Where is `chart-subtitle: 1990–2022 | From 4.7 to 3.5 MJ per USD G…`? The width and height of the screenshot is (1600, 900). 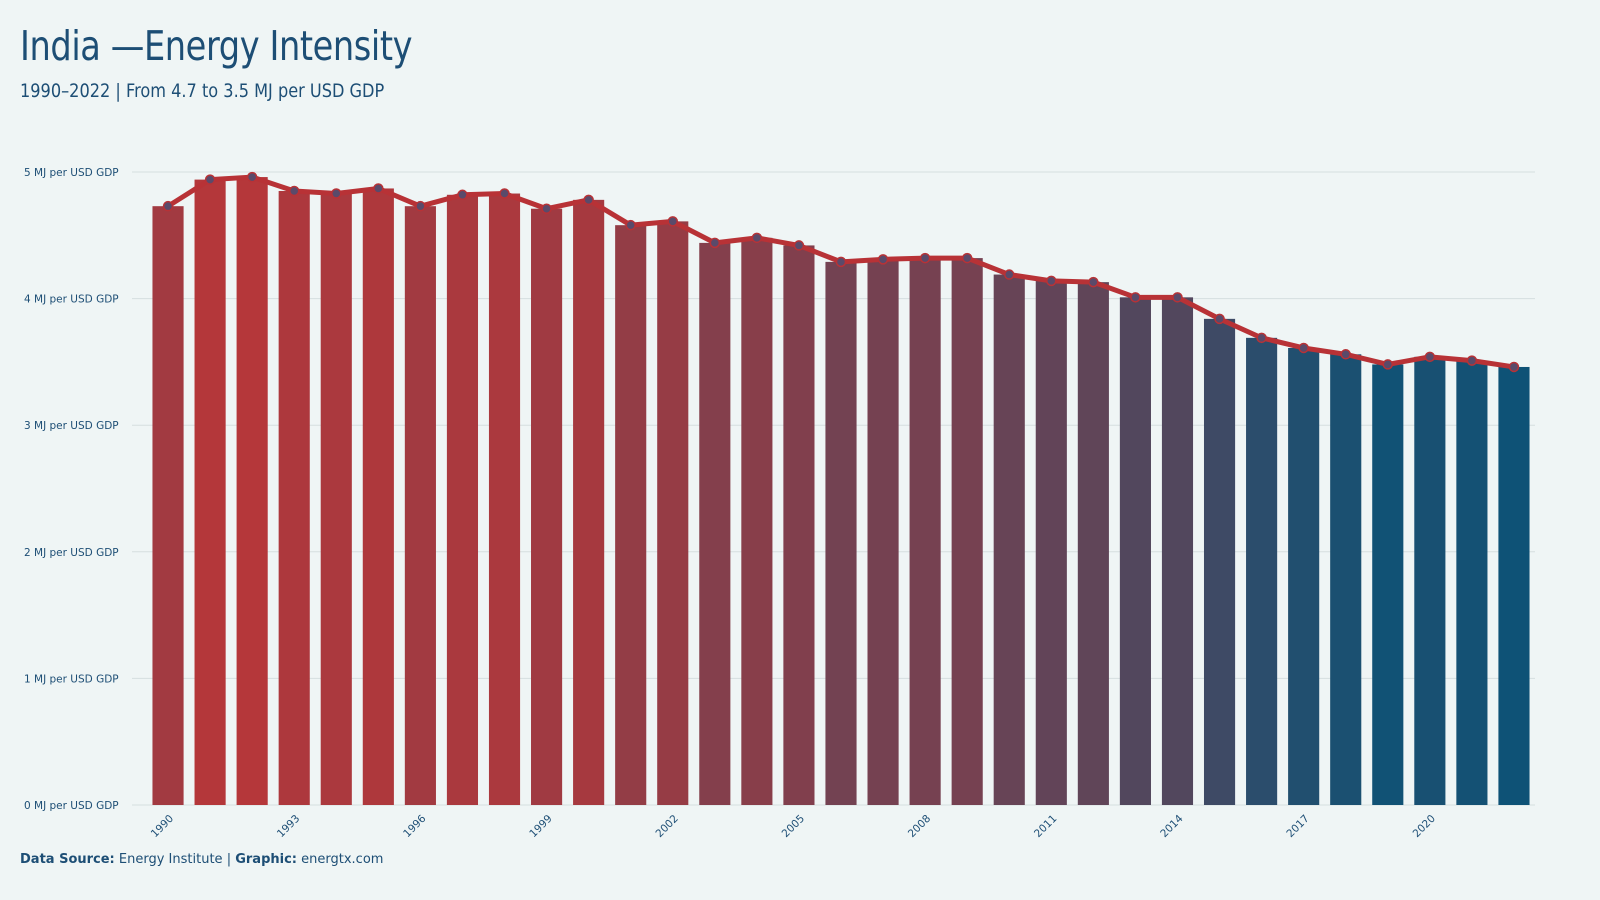 chart-subtitle: 1990–2022 | From 4.7 to 3.5 MJ per USD G… is located at coordinates (202, 91).